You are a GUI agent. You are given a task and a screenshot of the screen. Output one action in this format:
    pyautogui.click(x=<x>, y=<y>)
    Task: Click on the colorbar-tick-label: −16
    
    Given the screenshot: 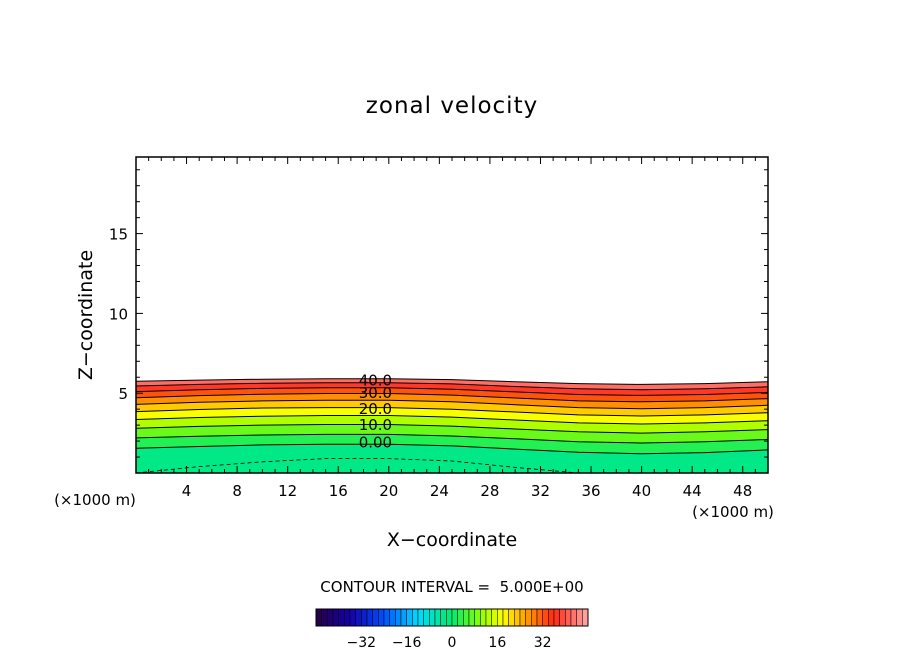 What is the action you would take?
    pyautogui.click(x=407, y=643)
    